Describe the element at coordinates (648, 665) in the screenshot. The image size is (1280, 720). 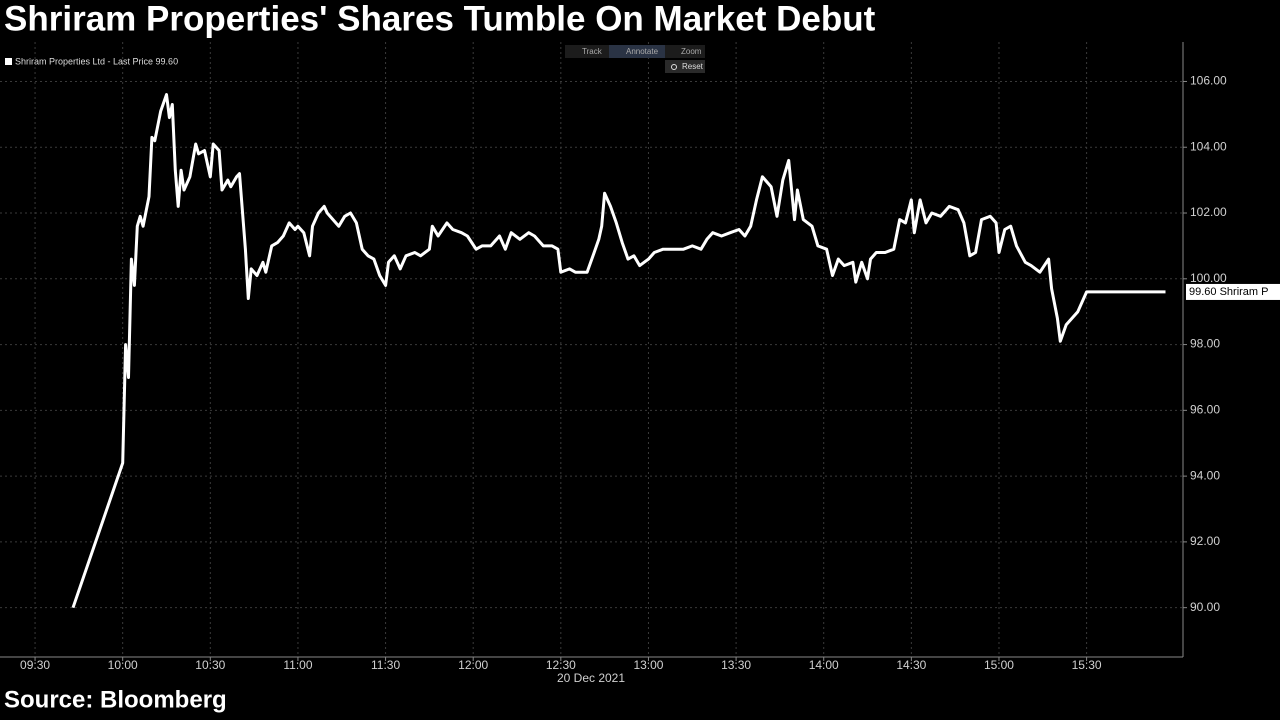
I see `x-tick-label: 13:00` at that location.